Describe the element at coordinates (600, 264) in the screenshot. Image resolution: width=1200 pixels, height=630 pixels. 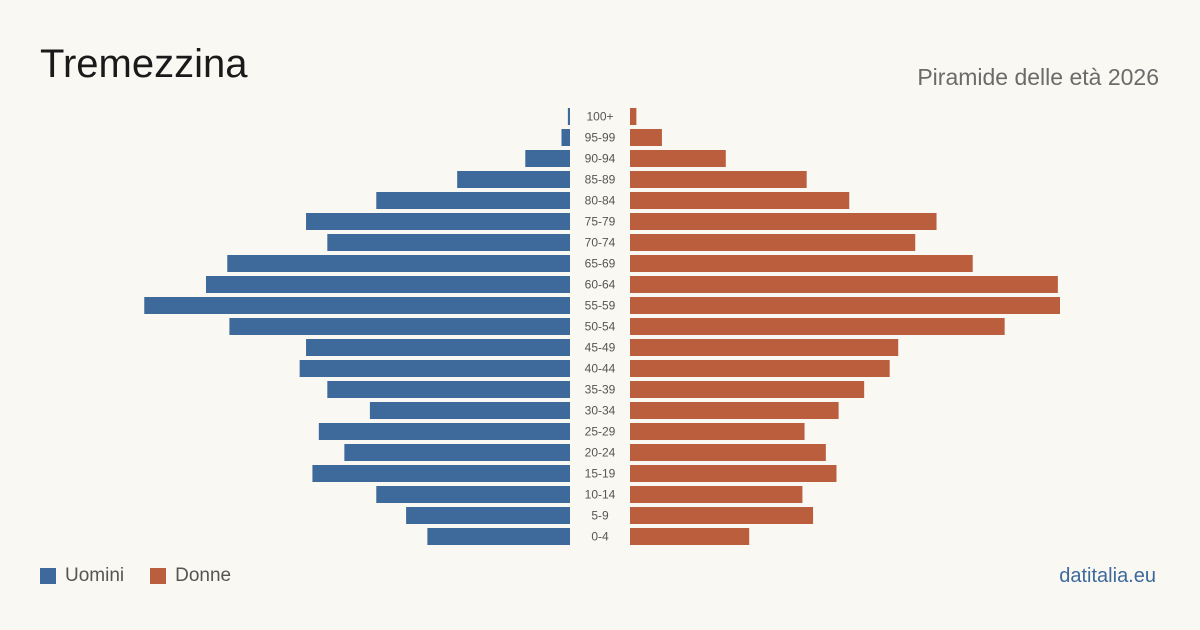
I see `age-label-65-69: 65-69` at that location.